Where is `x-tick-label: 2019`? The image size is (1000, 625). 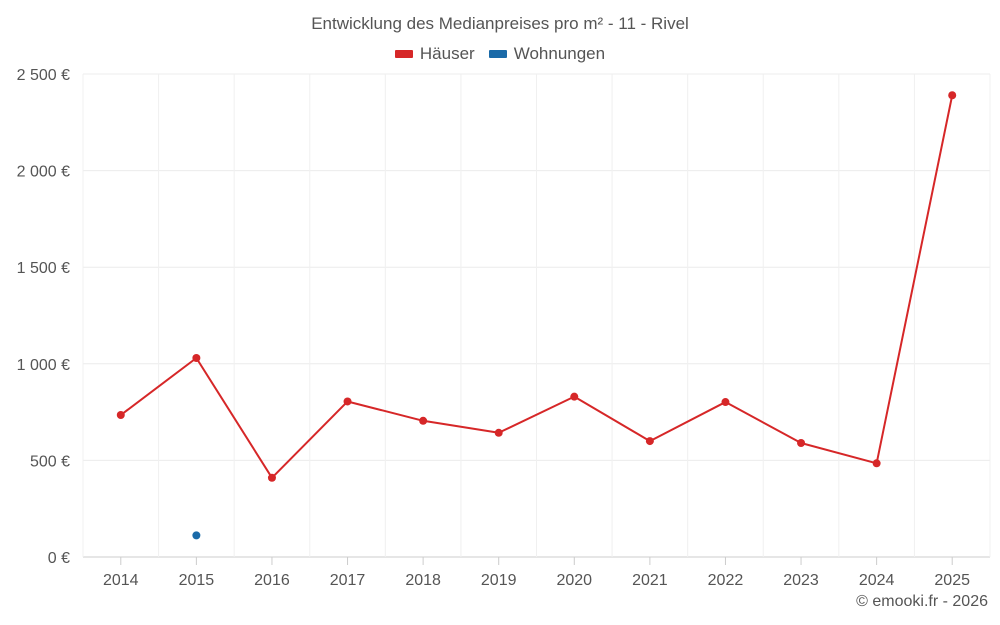 x-tick-label: 2019 is located at coordinates (499, 580).